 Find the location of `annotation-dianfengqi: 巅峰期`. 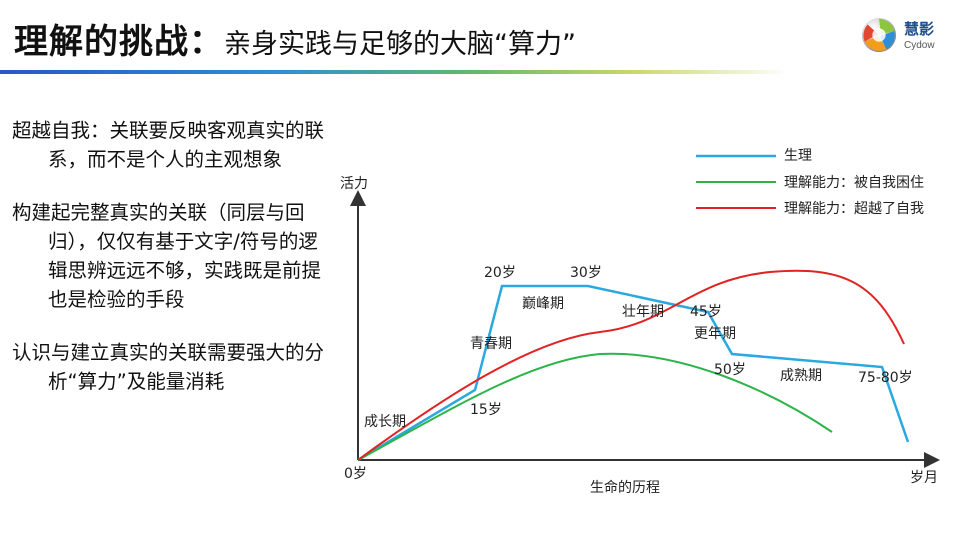

annotation-dianfengqi: 巅峰期 is located at coordinates (543, 304).